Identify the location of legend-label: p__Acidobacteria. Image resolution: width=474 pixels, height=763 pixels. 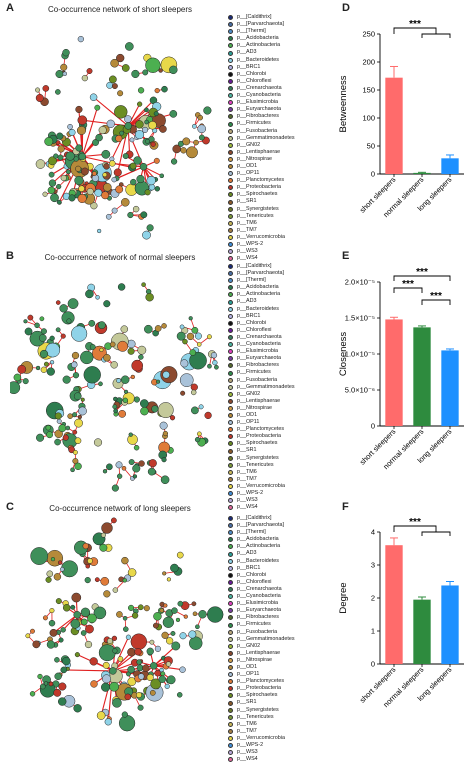
(258, 539).